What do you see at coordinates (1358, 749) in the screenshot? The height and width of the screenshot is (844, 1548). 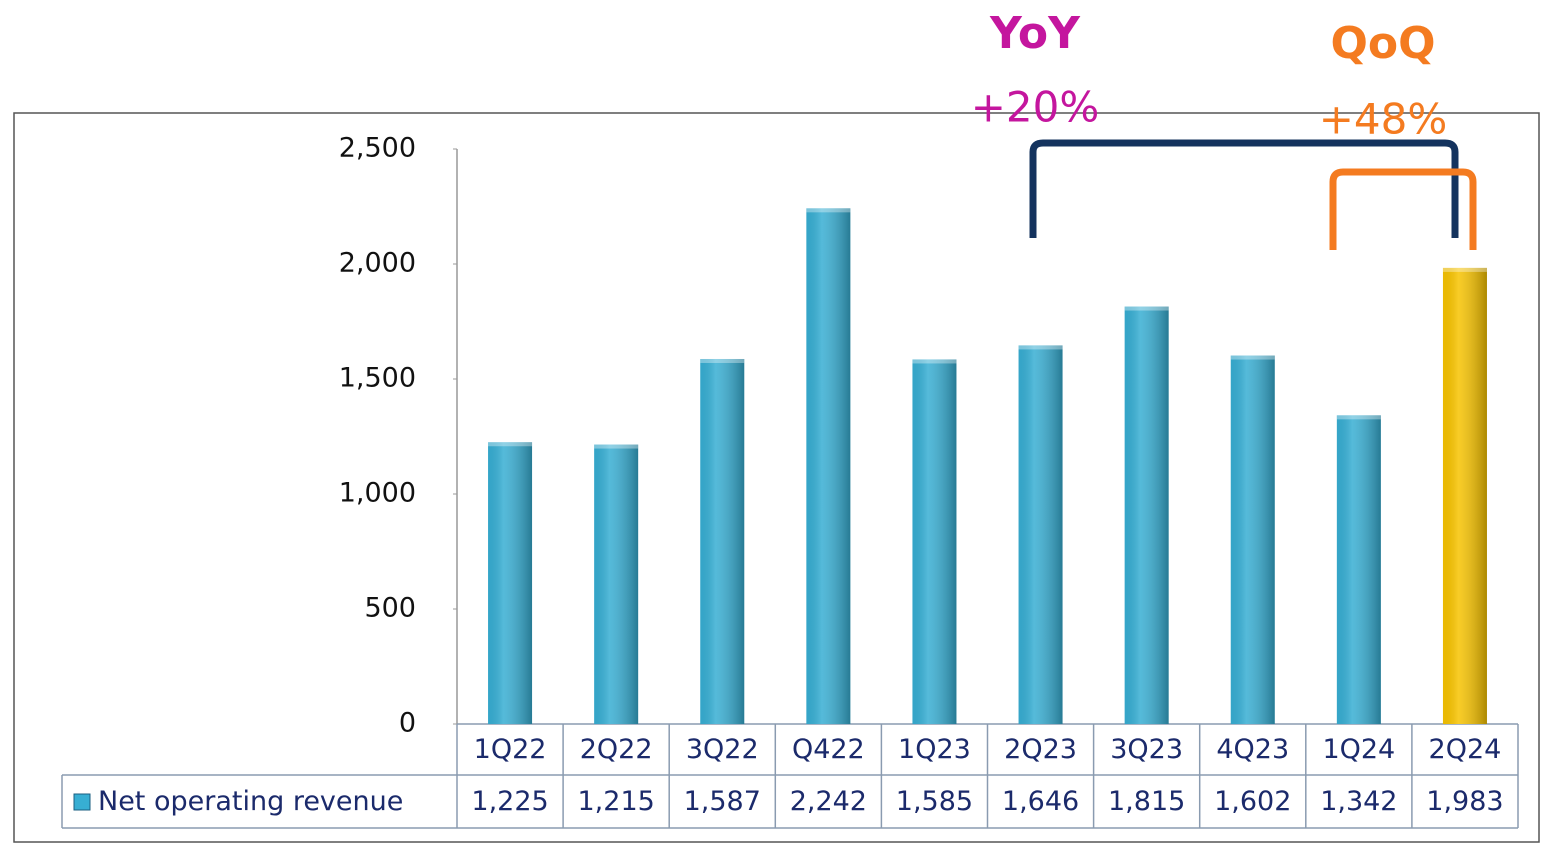 I see `x-tick-label: 1Q24` at bounding box center [1358, 749].